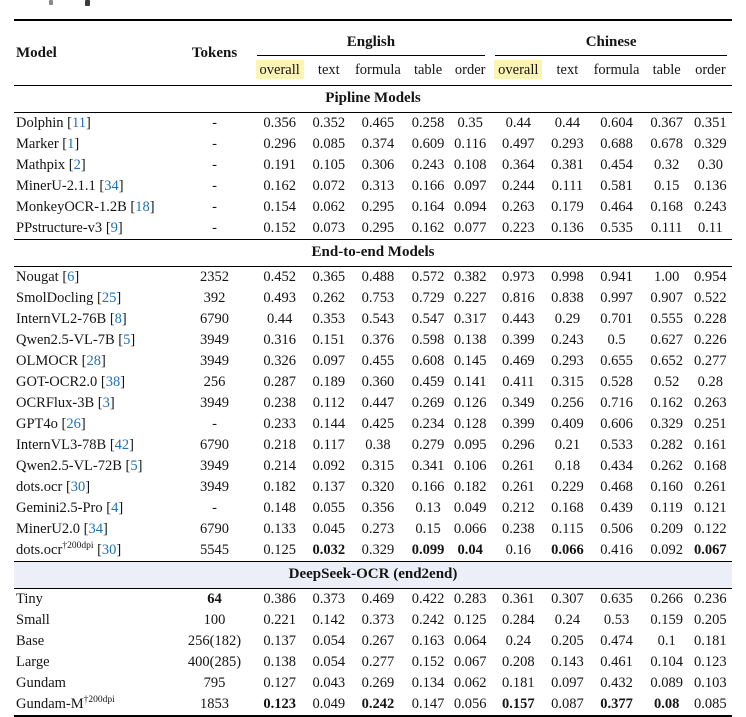 The image size is (746, 717). What do you see at coordinates (40, 122) in the screenshot?
I see `model-name: Dolphin` at bounding box center [40, 122].